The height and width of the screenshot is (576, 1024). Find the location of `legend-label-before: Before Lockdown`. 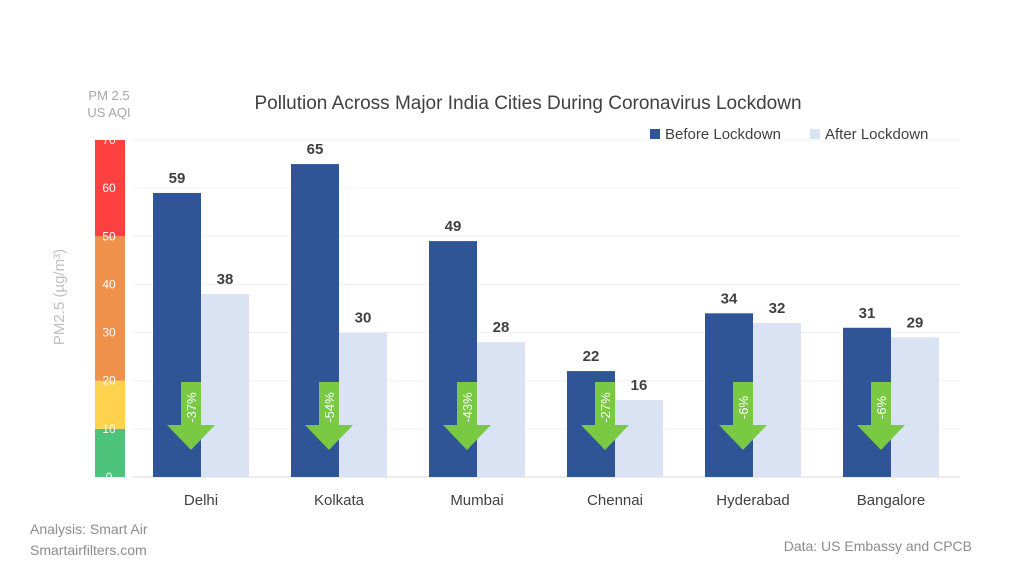

legend-label-before: Before Lockdown is located at coordinates (723, 134).